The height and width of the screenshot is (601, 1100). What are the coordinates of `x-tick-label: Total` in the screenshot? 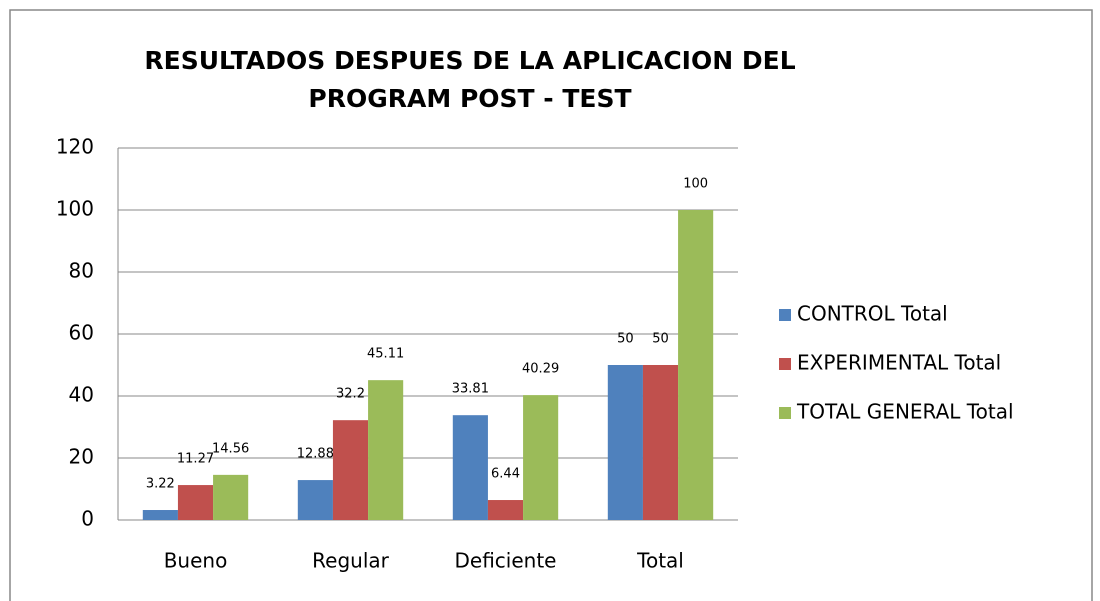 It's located at (660, 561).